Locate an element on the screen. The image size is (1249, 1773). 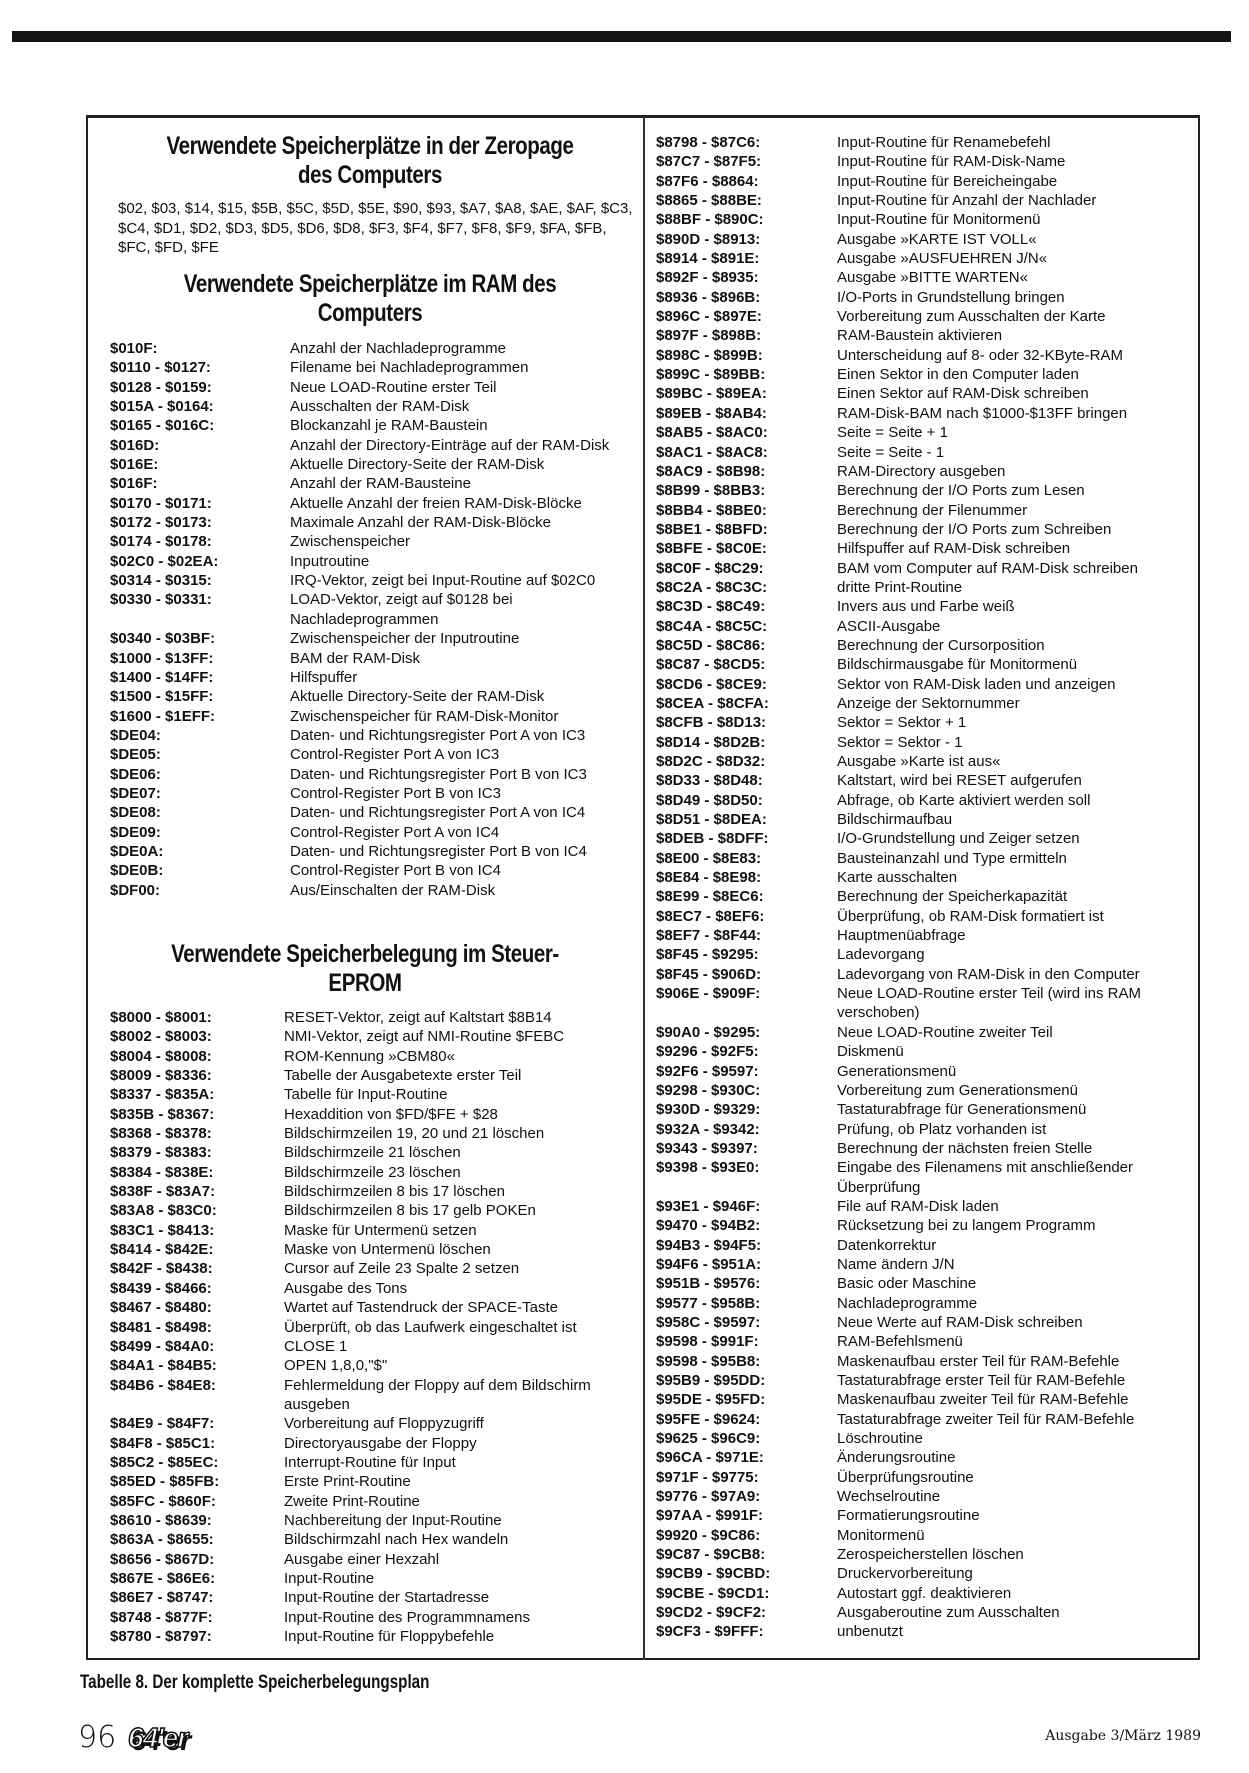
address-range: $8000 - $8001: is located at coordinates (161, 1017).